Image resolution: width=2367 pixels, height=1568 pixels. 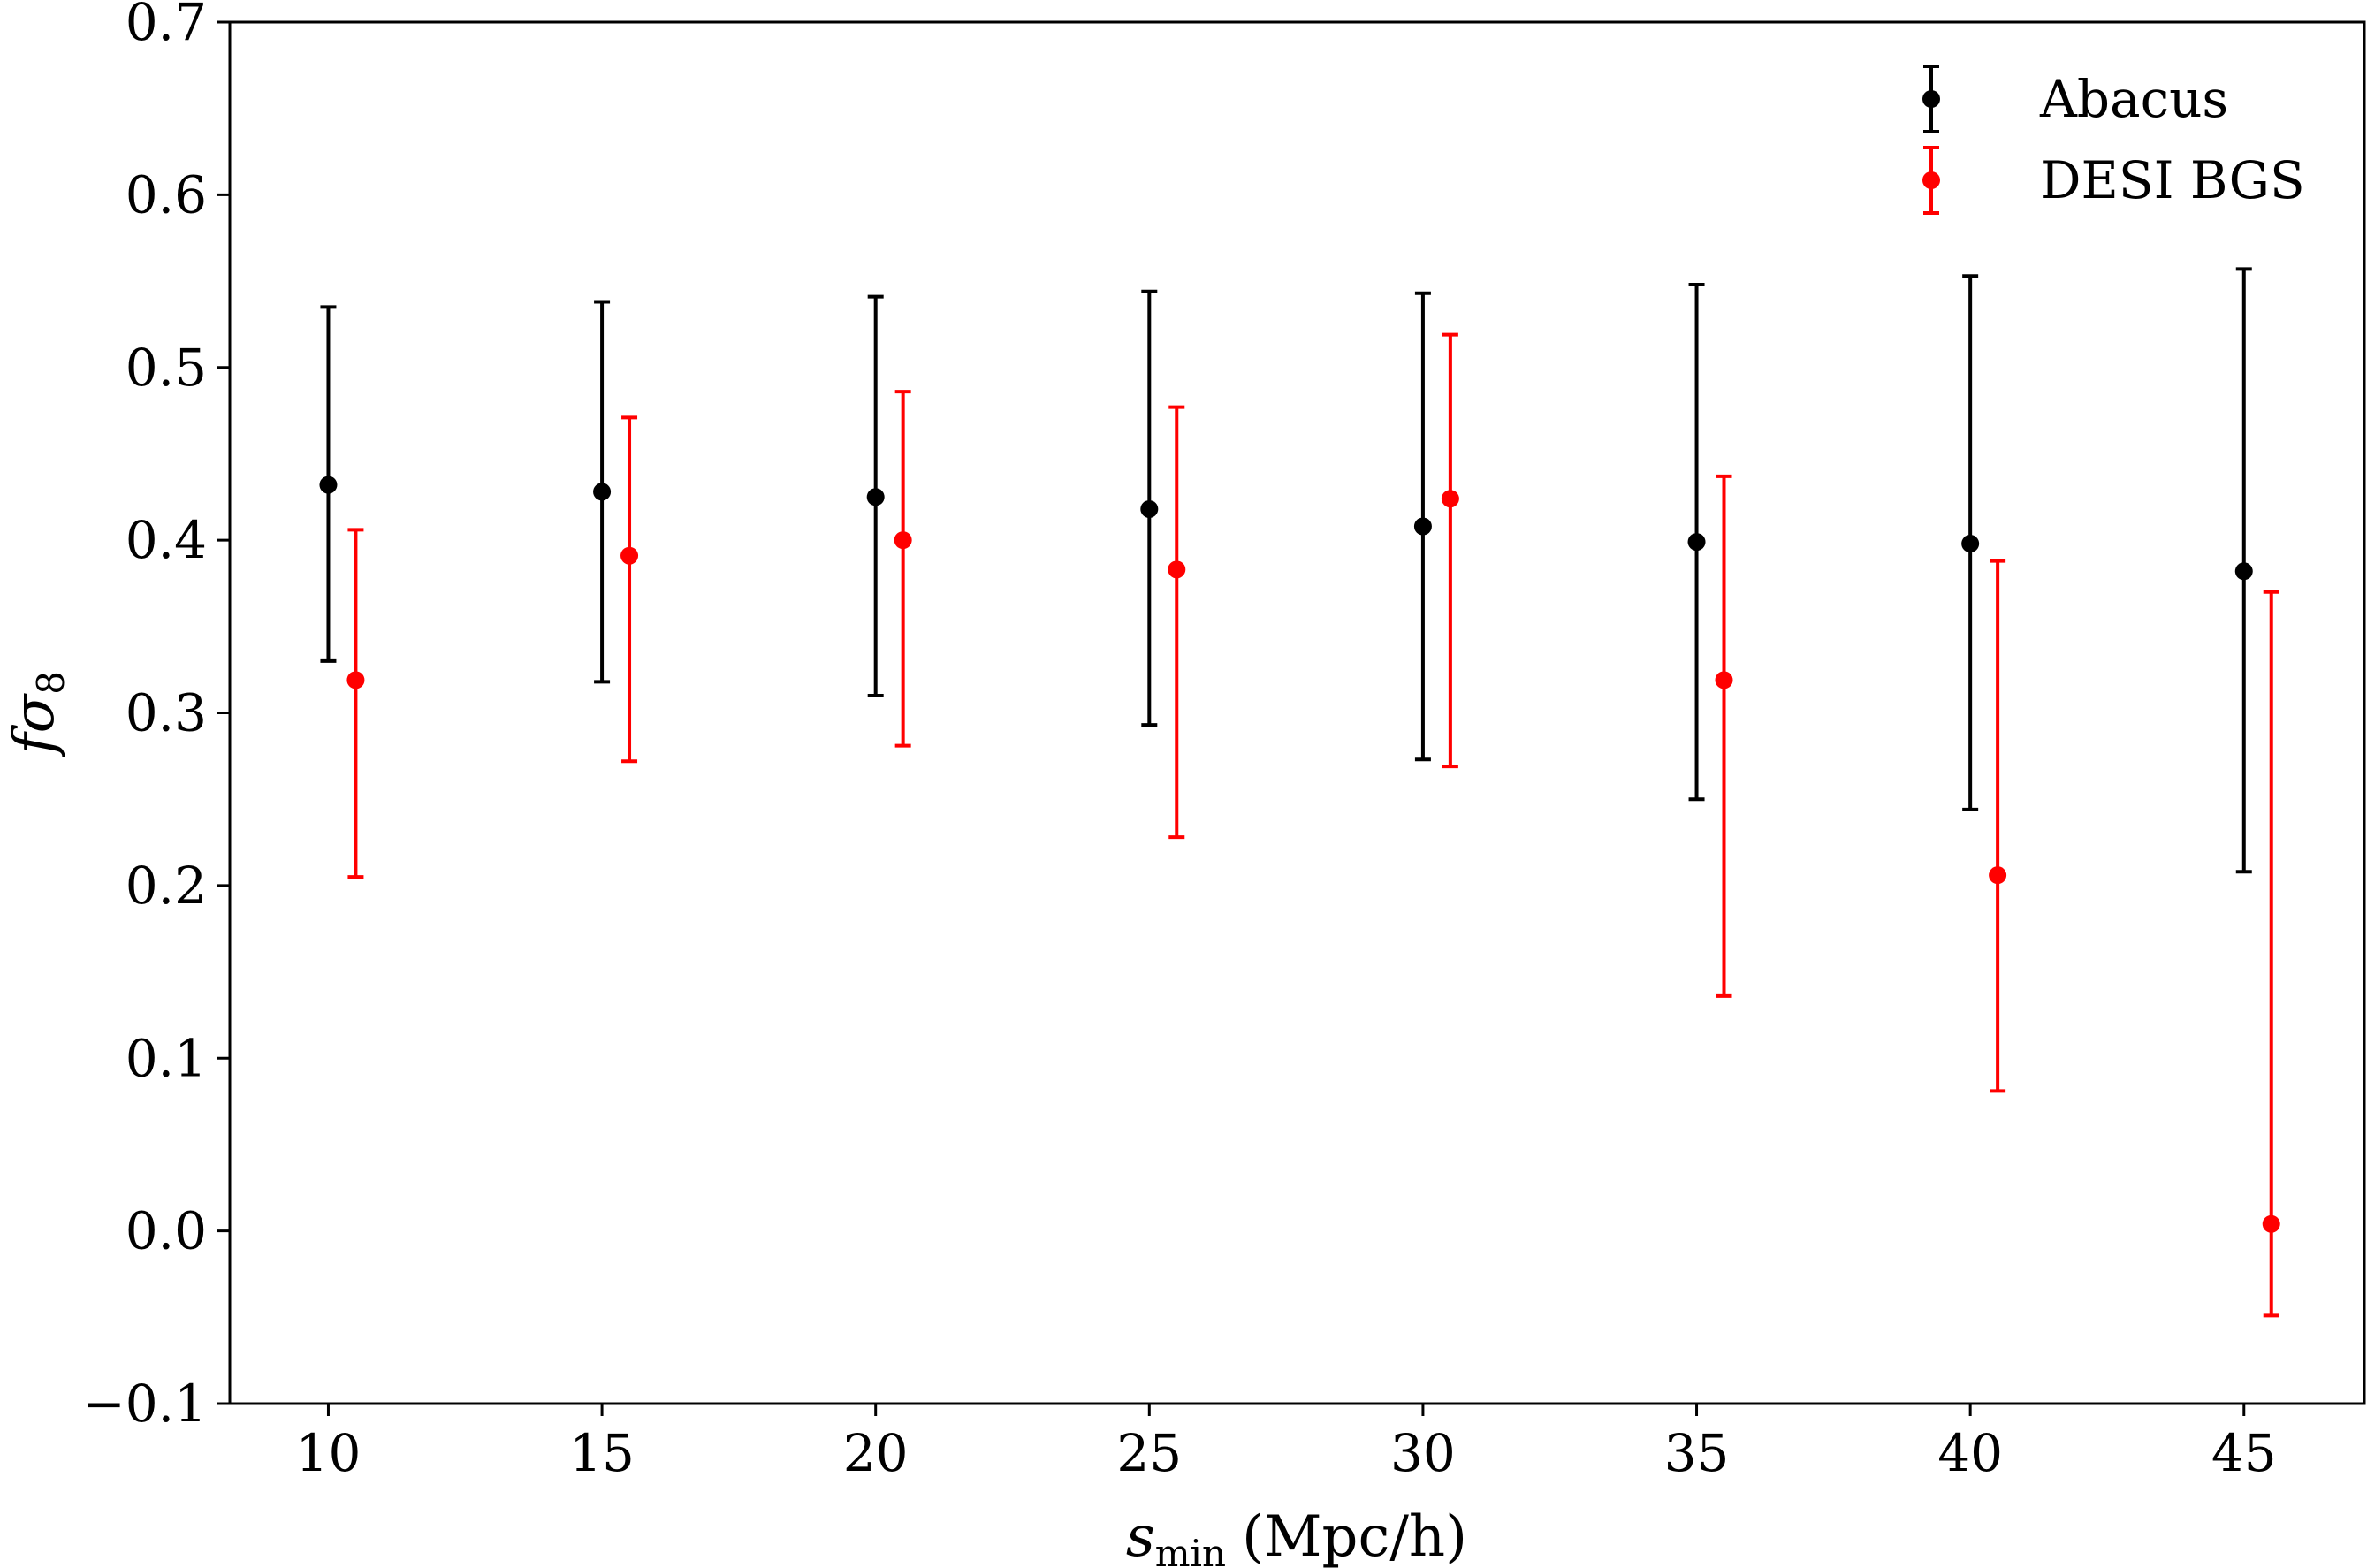 What do you see at coordinates (1423, 1453) in the screenshot?
I see `x-tick-label: 30` at bounding box center [1423, 1453].